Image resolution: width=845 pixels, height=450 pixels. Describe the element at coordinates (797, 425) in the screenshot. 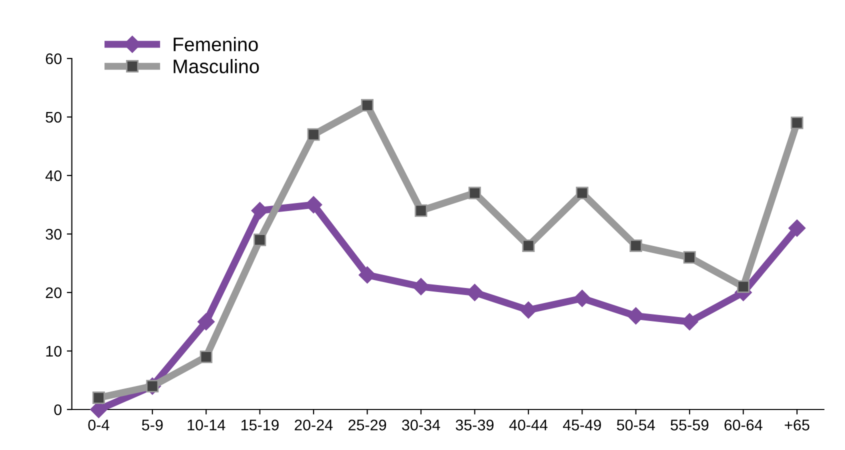

I see `x-tick-label: +65` at that location.